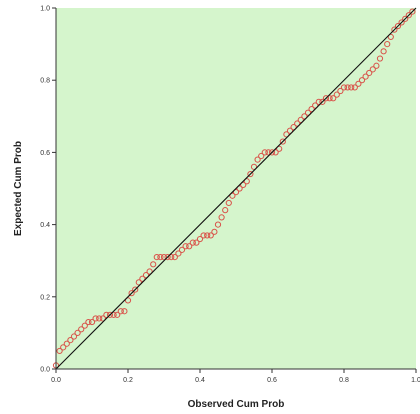 This screenshot has height=414, width=420. Describe the element at coordinates (235, 376) in the screenshot. I see `x-axis: 0.0 0.2 0.4 0.6 0.8 1.0` at that location.